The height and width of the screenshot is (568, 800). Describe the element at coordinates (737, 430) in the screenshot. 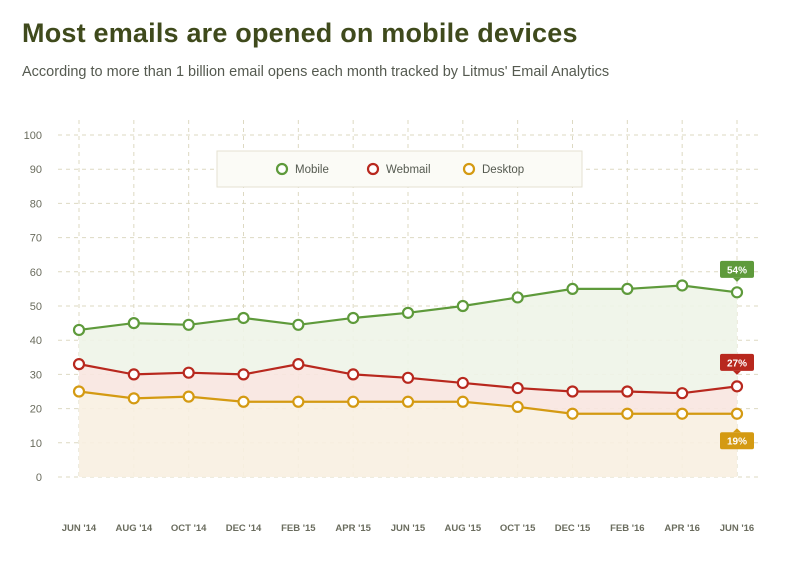

I see `desktop-end-label-pointer` at that location.